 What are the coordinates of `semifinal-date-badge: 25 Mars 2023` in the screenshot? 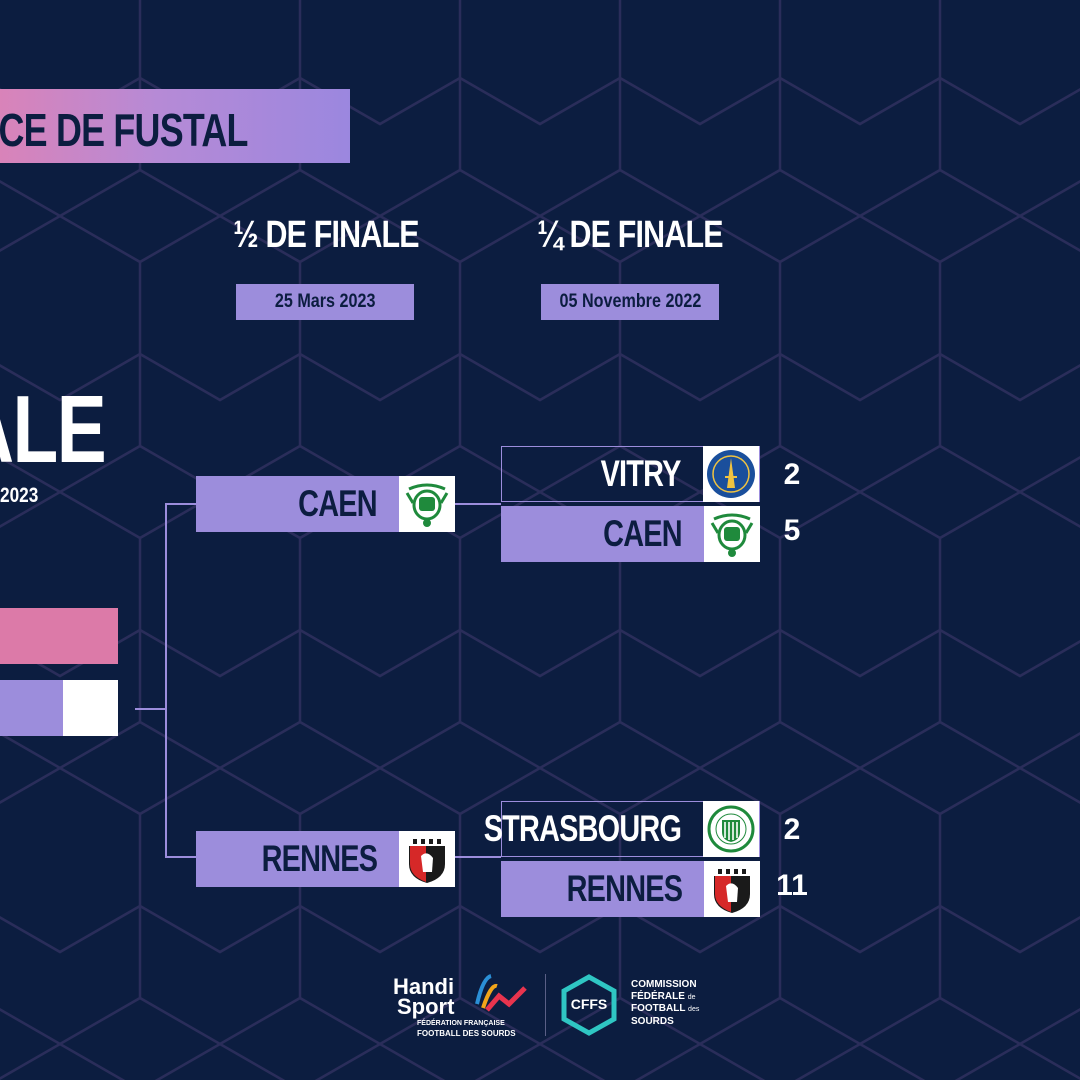 It's located at (325, 302).